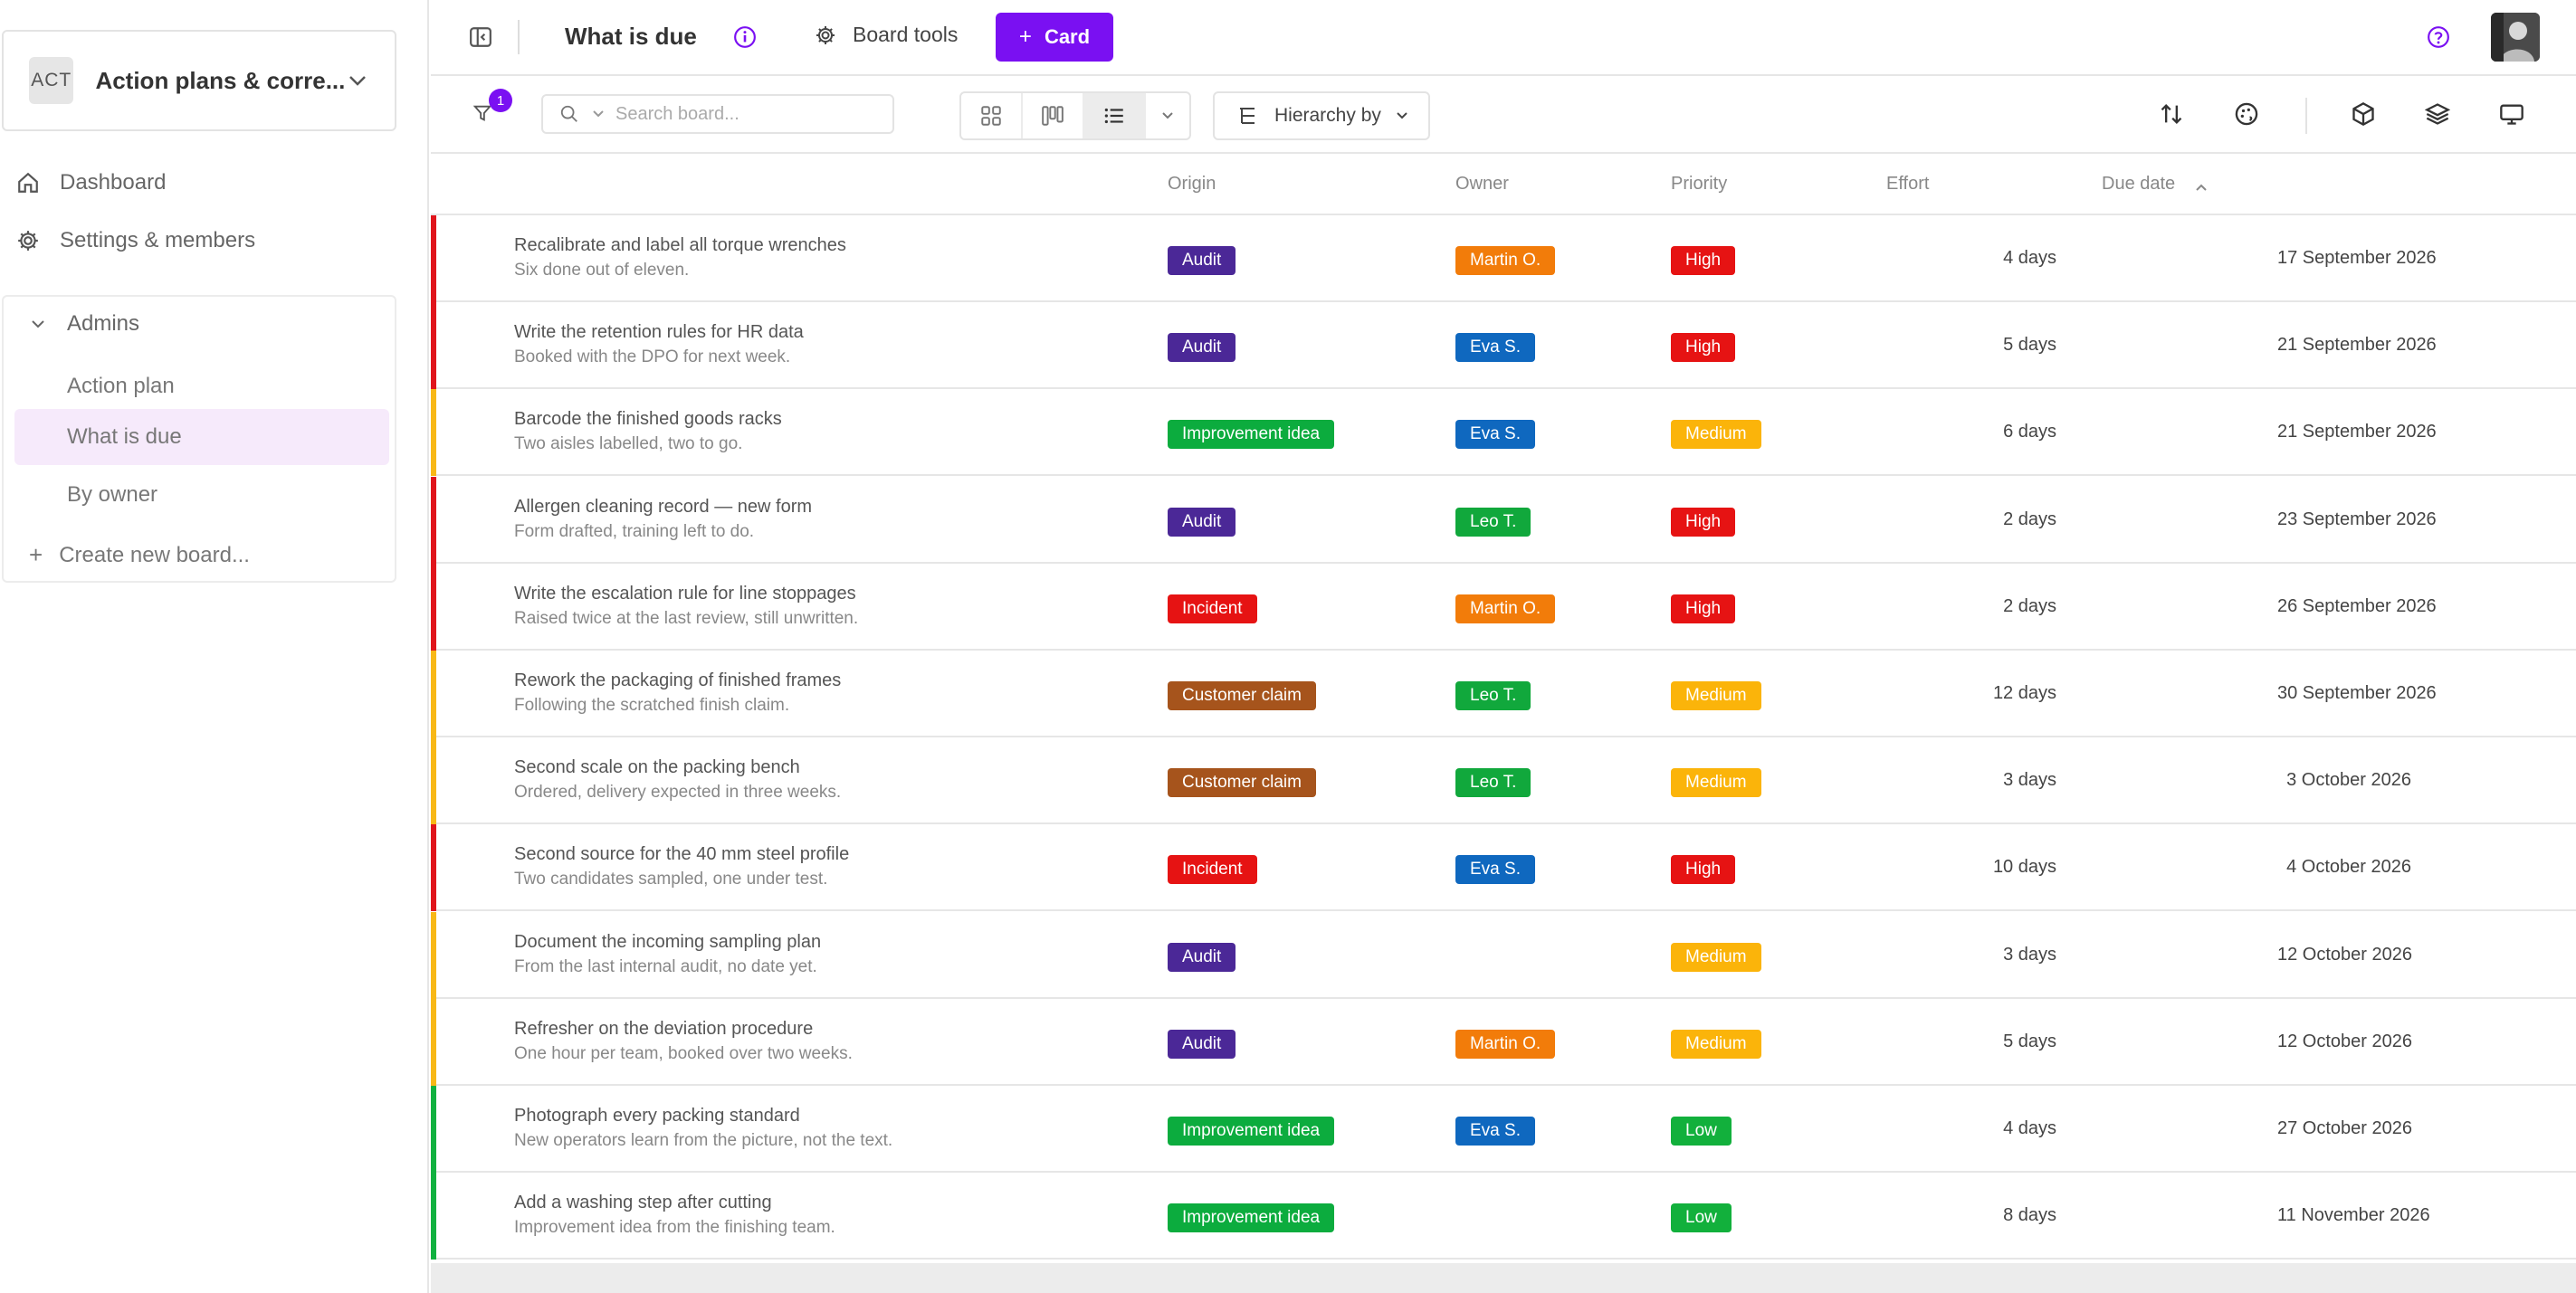  I want to click on top-bar: What is due Board tools + Card, so click(1503, 38).